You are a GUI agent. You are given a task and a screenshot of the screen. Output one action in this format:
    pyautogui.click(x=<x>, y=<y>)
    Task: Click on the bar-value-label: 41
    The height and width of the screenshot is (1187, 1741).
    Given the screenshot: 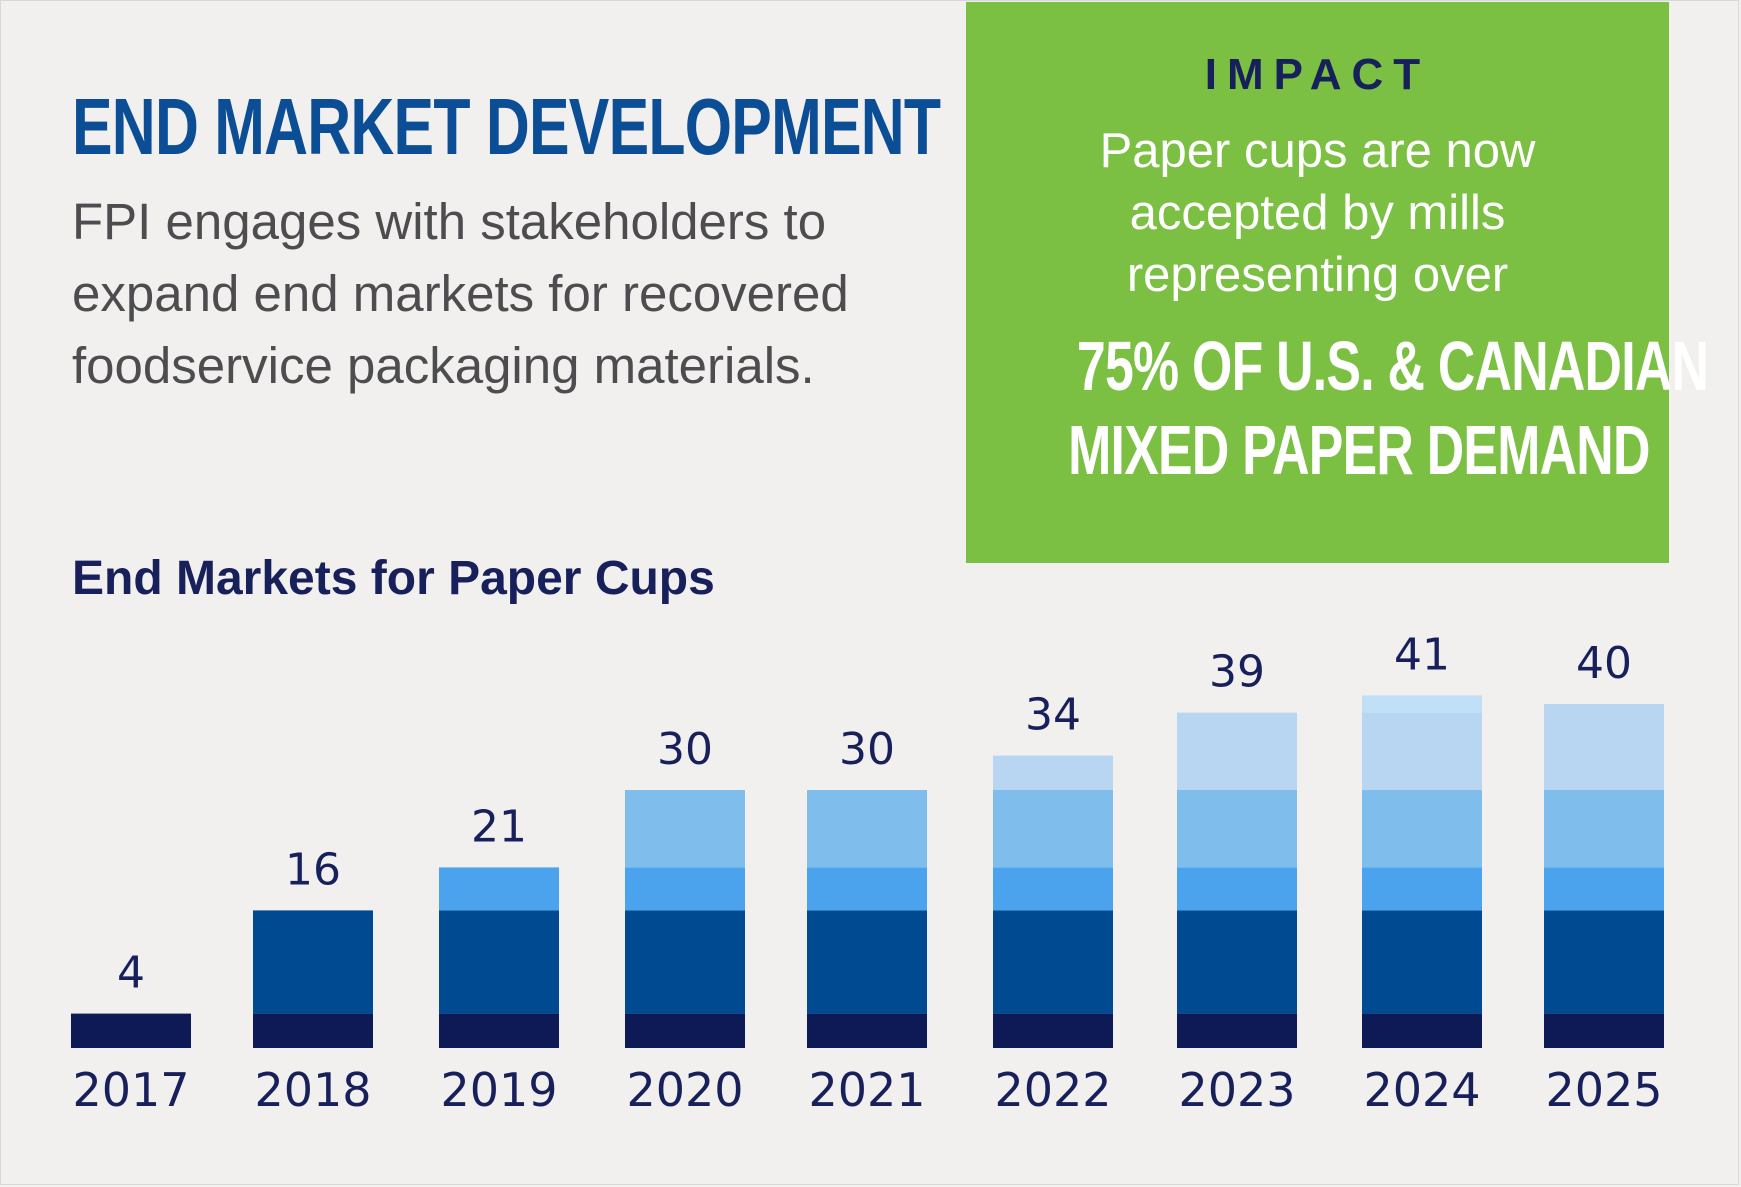 What is the action you would take?
    pyautogui.click(x=1422, y=654)
    